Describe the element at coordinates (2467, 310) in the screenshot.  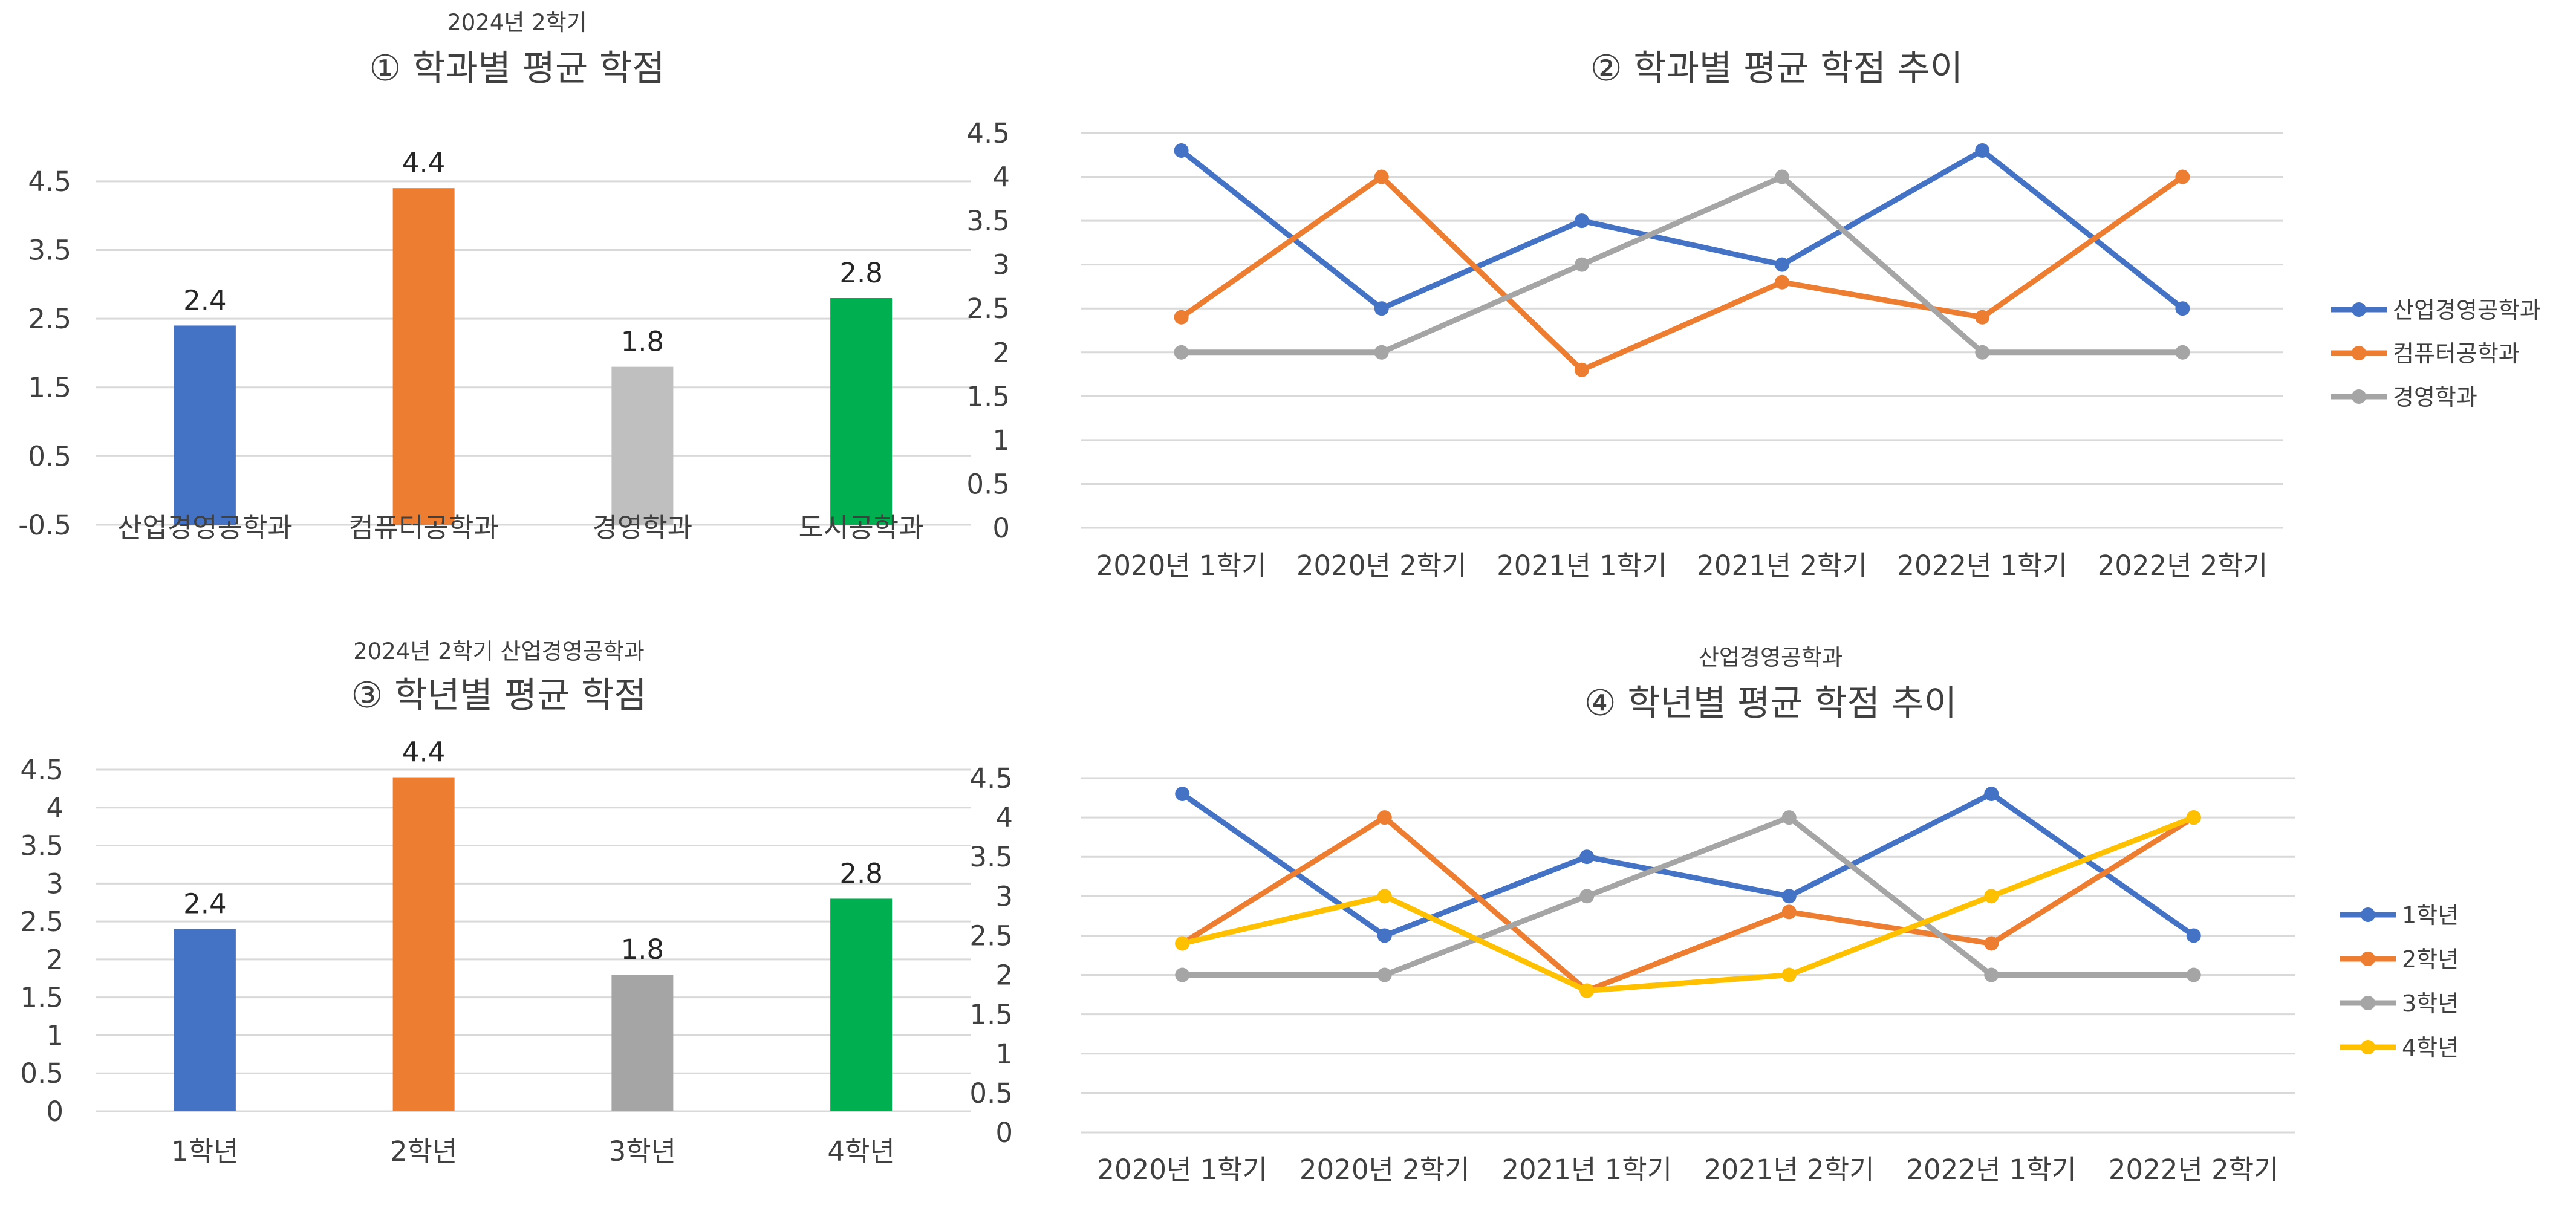
I see `legend-label: 산업경영공학과` at that location.